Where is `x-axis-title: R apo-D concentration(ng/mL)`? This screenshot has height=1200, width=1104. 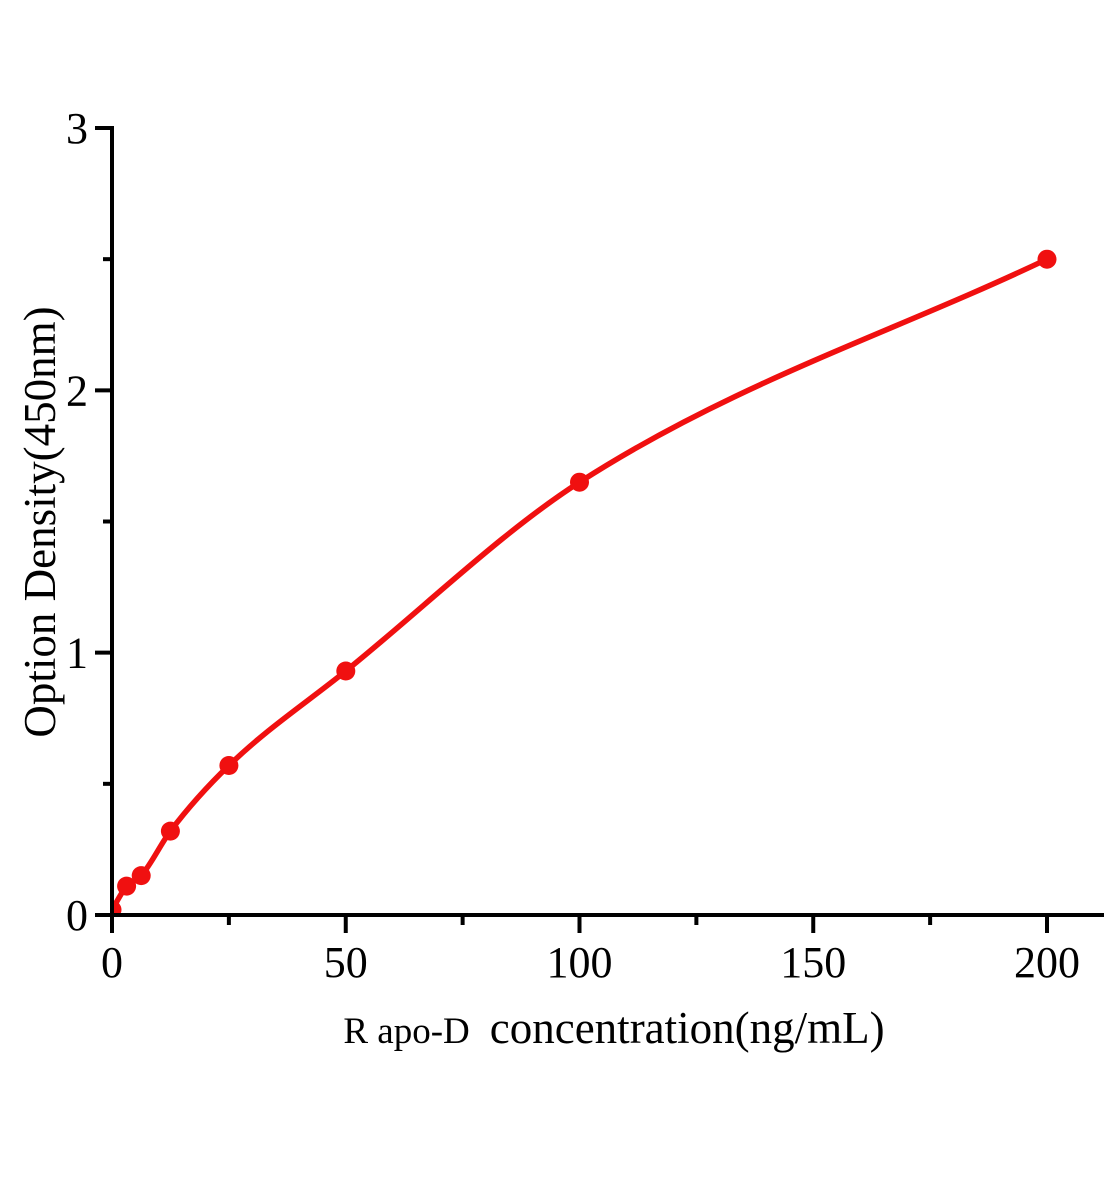
x-axis-title: R apo-D concentration(ng/mL) is located at coordinates (613, 1028).